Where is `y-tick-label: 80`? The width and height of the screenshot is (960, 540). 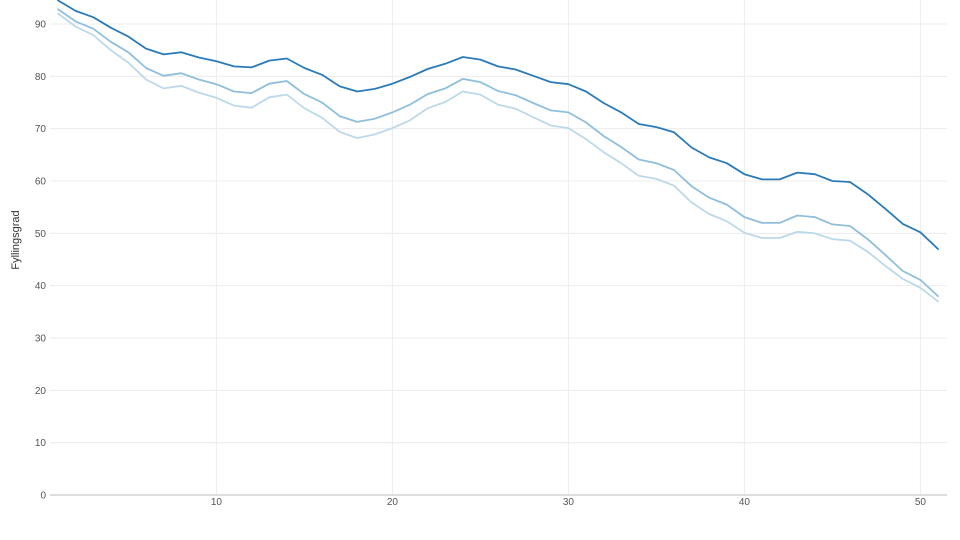
y-tick-label: 80 is located at coordinates (41, 77).